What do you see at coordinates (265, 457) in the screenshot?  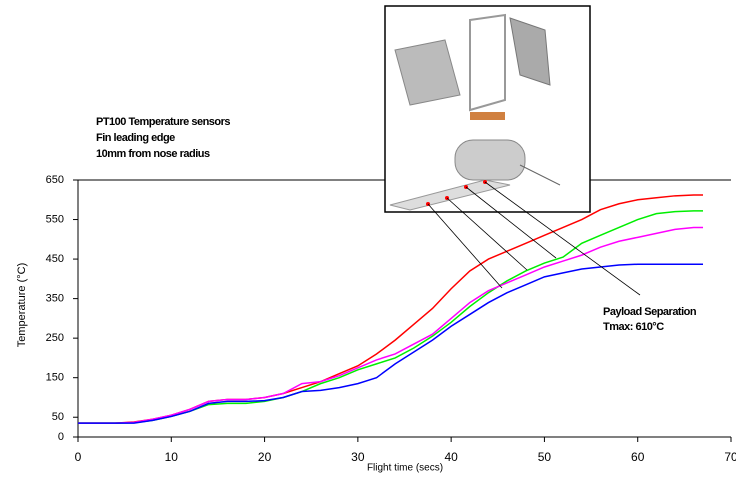 I see `x-tick-label: 20` at bounding box center [265, 457].